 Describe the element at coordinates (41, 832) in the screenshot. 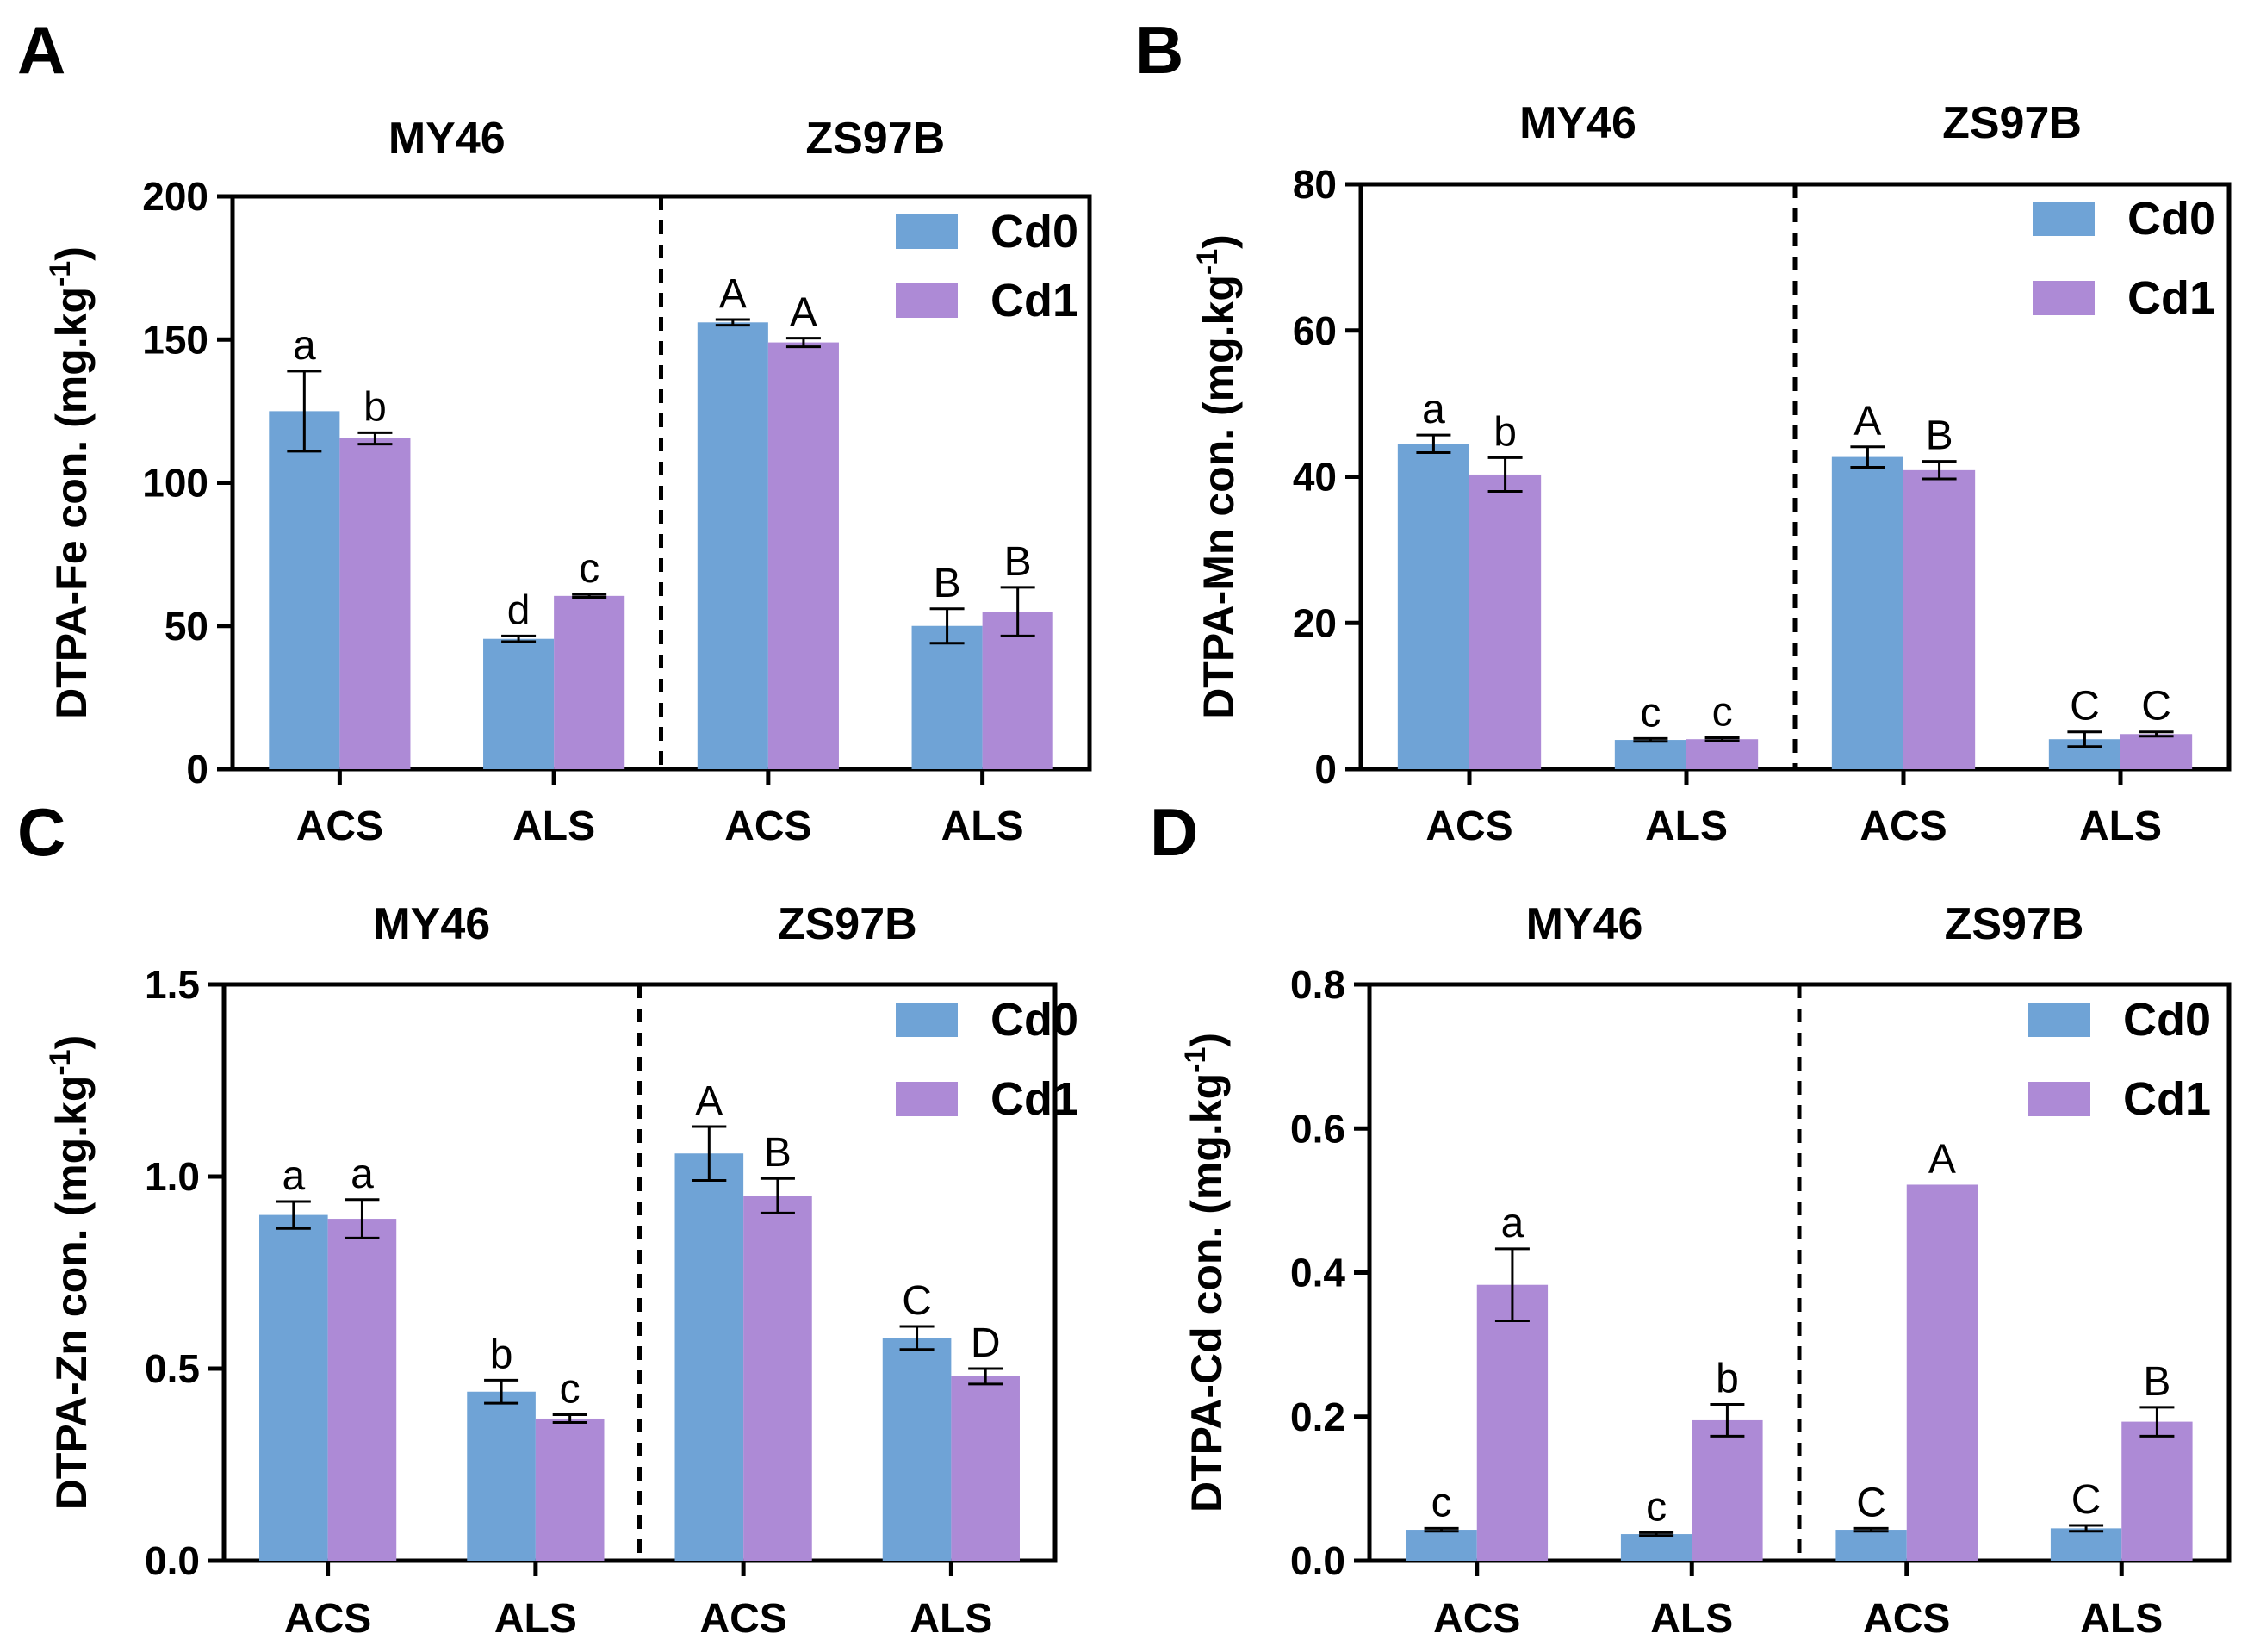

I see `panel-letter: C` at that location.